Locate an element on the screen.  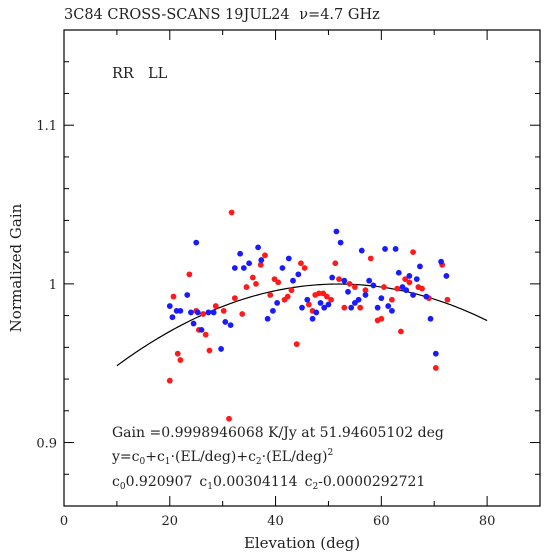
annotation-coefficients: c00.920907 c10.00304114 c2-0.0000292721 is located at coordinates (268, 483).